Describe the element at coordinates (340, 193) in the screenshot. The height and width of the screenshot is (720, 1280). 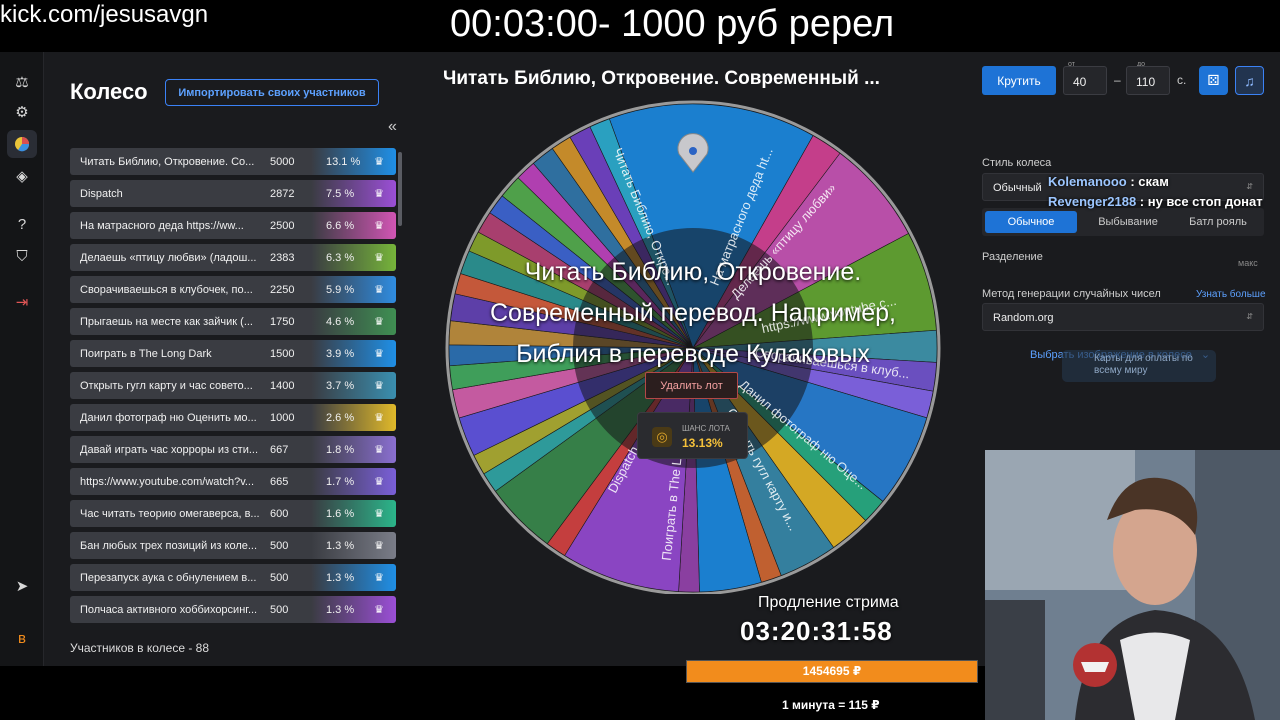
I see `lot-percent: 7.5 %` at that location.